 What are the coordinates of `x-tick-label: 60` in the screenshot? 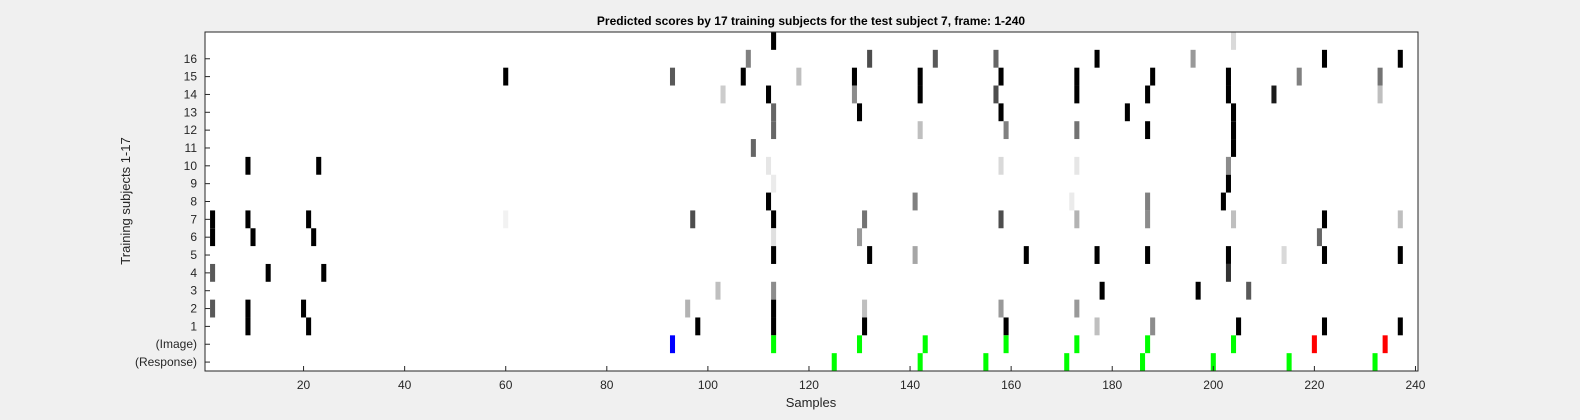 It's located at (506, 385).